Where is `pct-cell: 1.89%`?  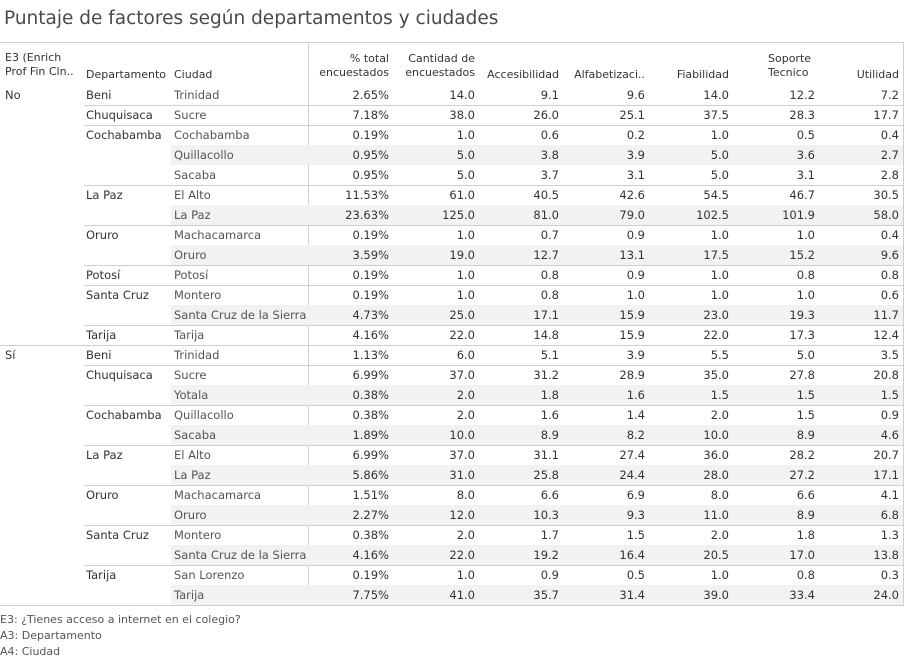 pct-cell: 1.89% is located at coordinates (370, 435).